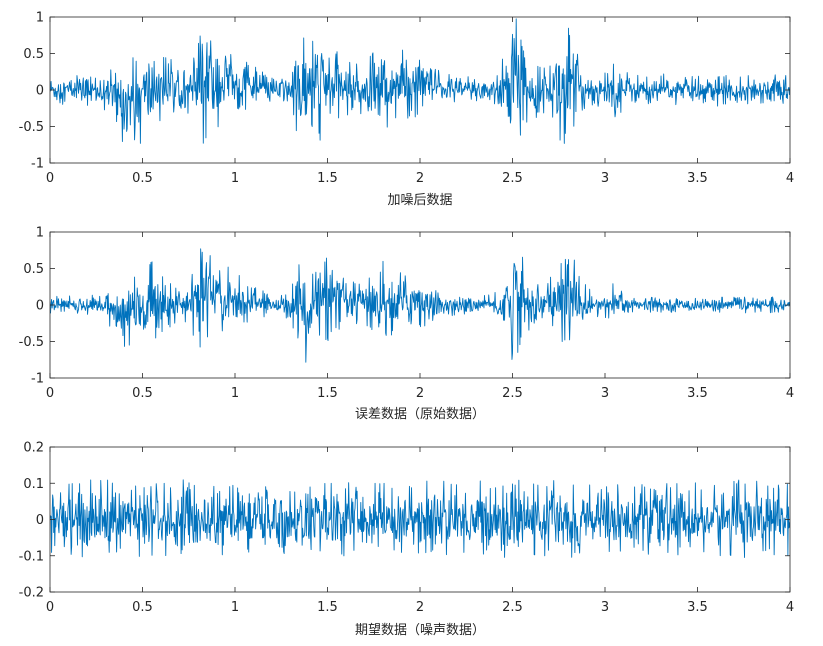  Describe the element at coordinates (420, 518) in the screenshot. I see `signal-line` at that location.